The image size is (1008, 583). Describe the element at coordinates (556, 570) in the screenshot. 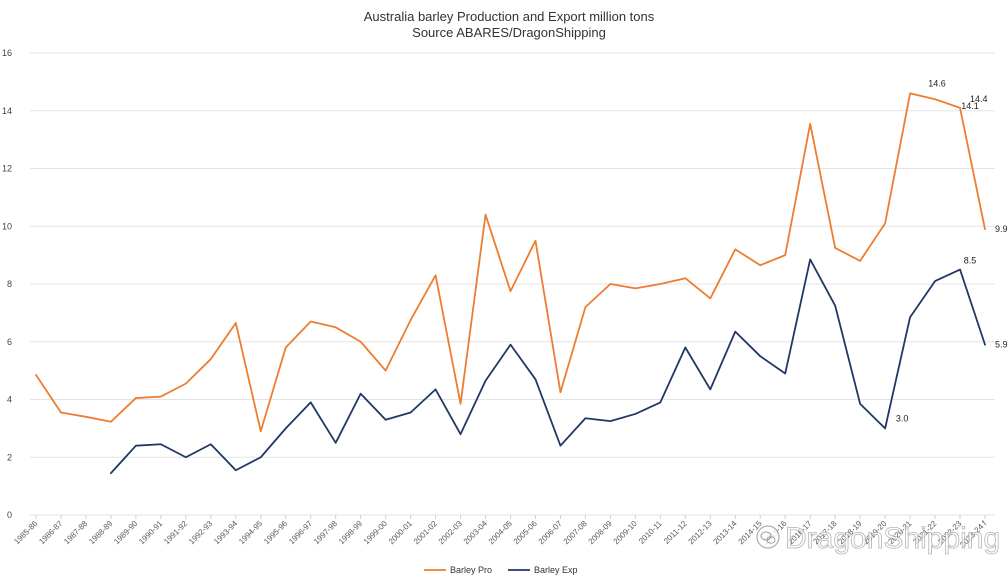

I see `legend-label-barley-exp: Barley Exp` at that location.